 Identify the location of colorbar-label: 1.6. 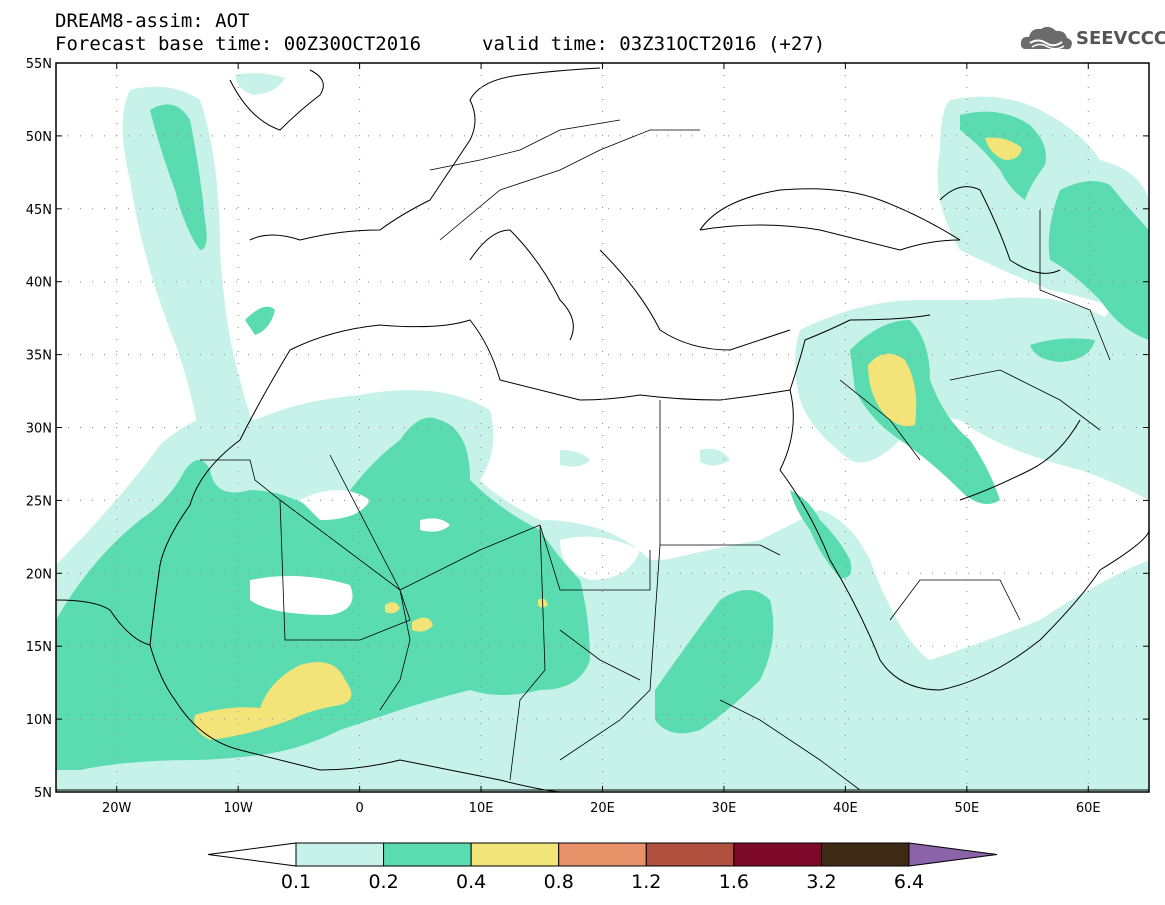
(734, 882).